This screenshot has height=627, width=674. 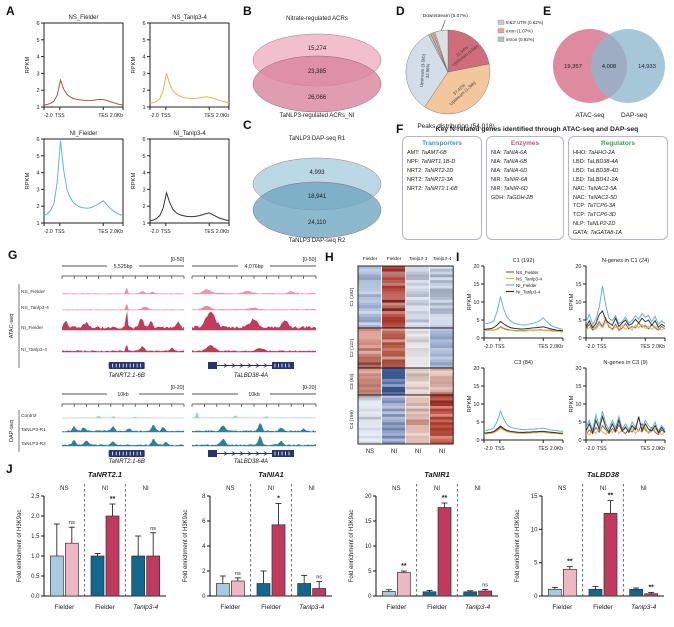 What do you see at coordinates (597, 233) in the screenshot?
I see `gene-list-item: GATA: TaGATA8-1A` at bounding box center [597, 233].